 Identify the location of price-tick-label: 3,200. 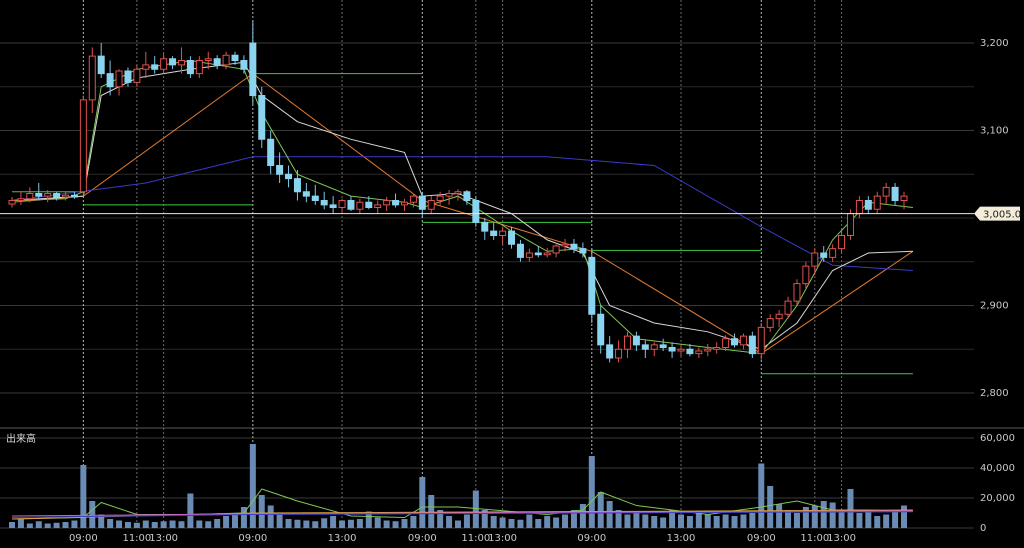
(994, 43).